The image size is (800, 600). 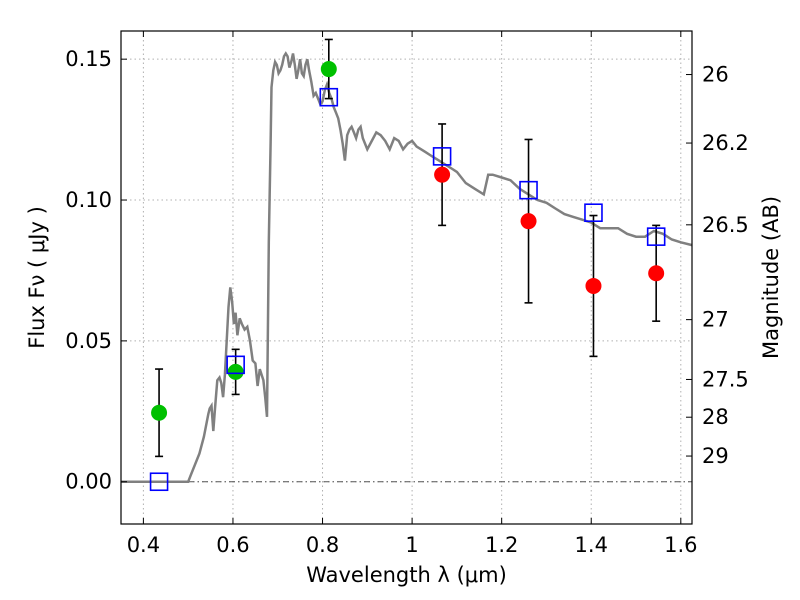 I want to click on y-tick-label: 0.10, so click(x=88, y=200).